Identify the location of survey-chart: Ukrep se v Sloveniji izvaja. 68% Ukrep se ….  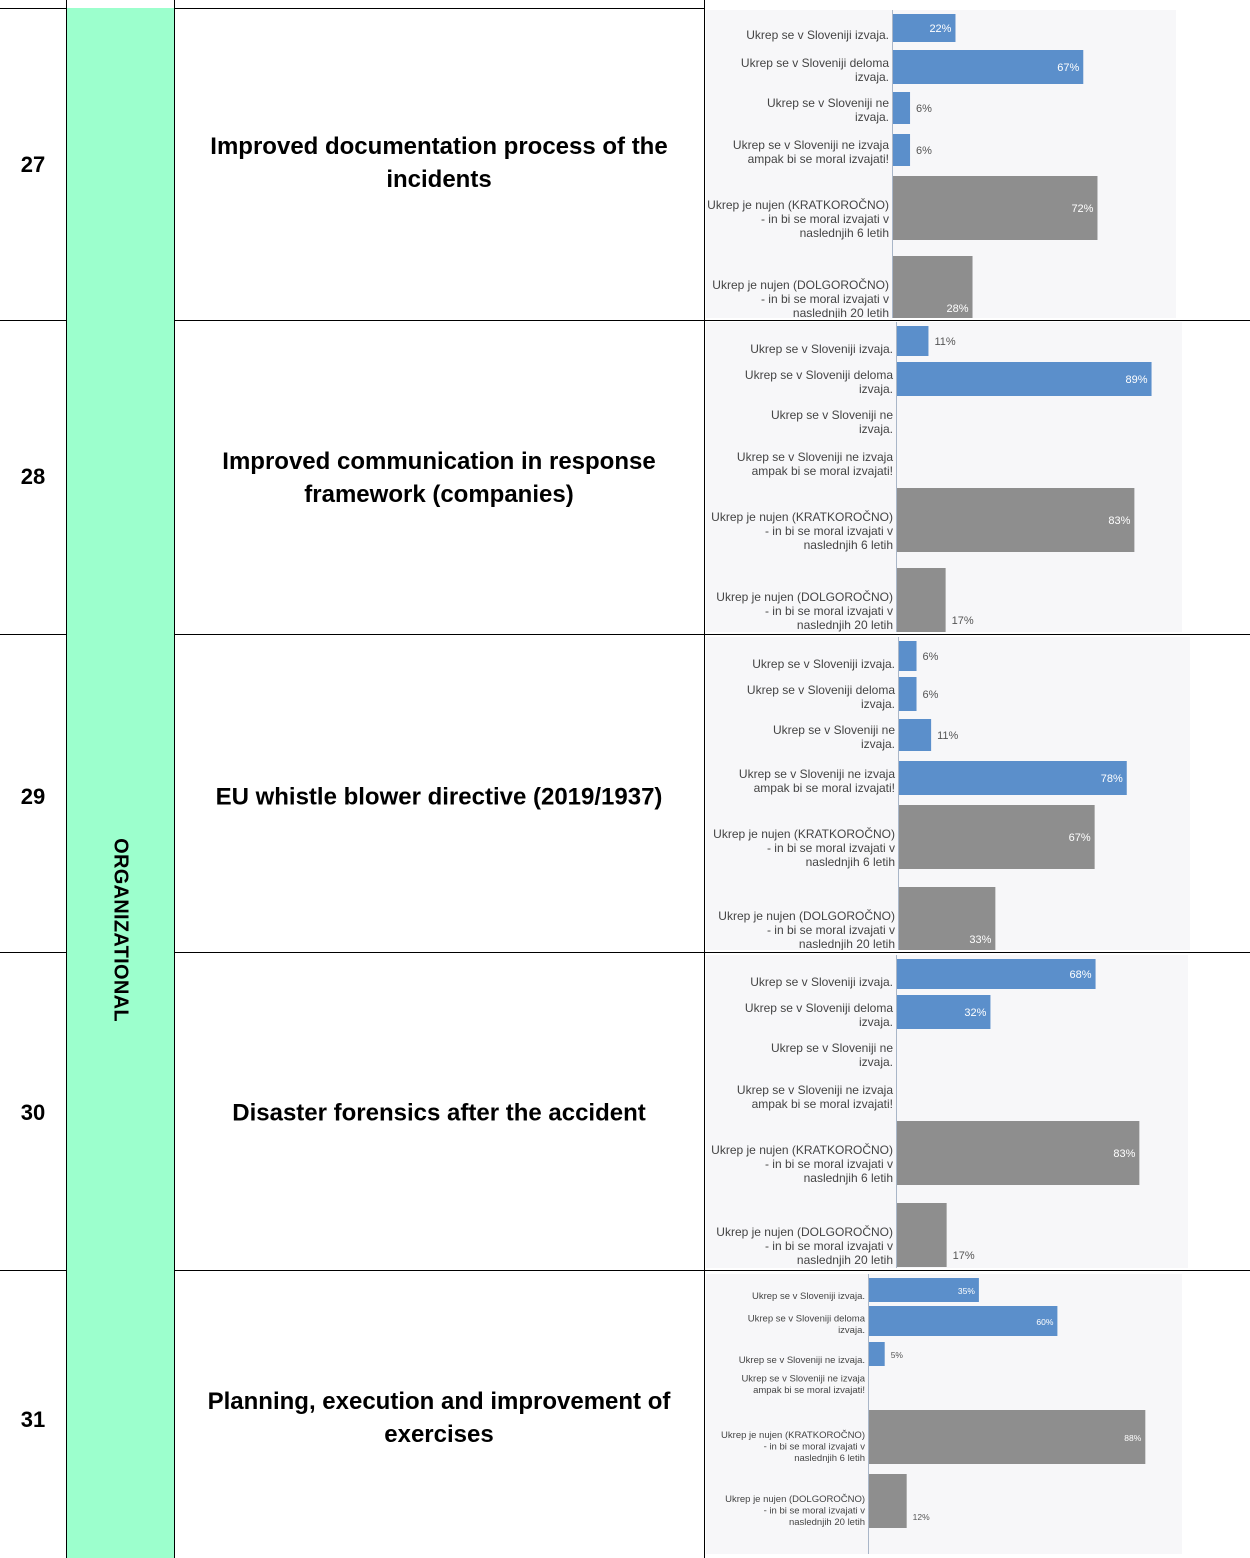
(947, 1111).